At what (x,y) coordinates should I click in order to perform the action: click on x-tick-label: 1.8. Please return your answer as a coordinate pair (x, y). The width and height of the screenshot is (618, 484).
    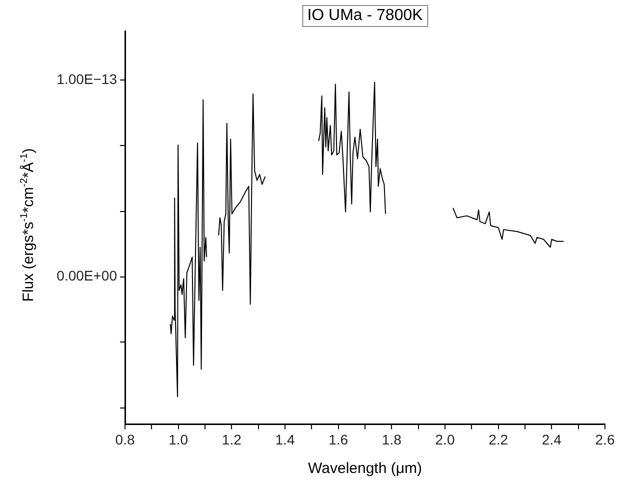
    Looking at the image, I should click on (392, 439).